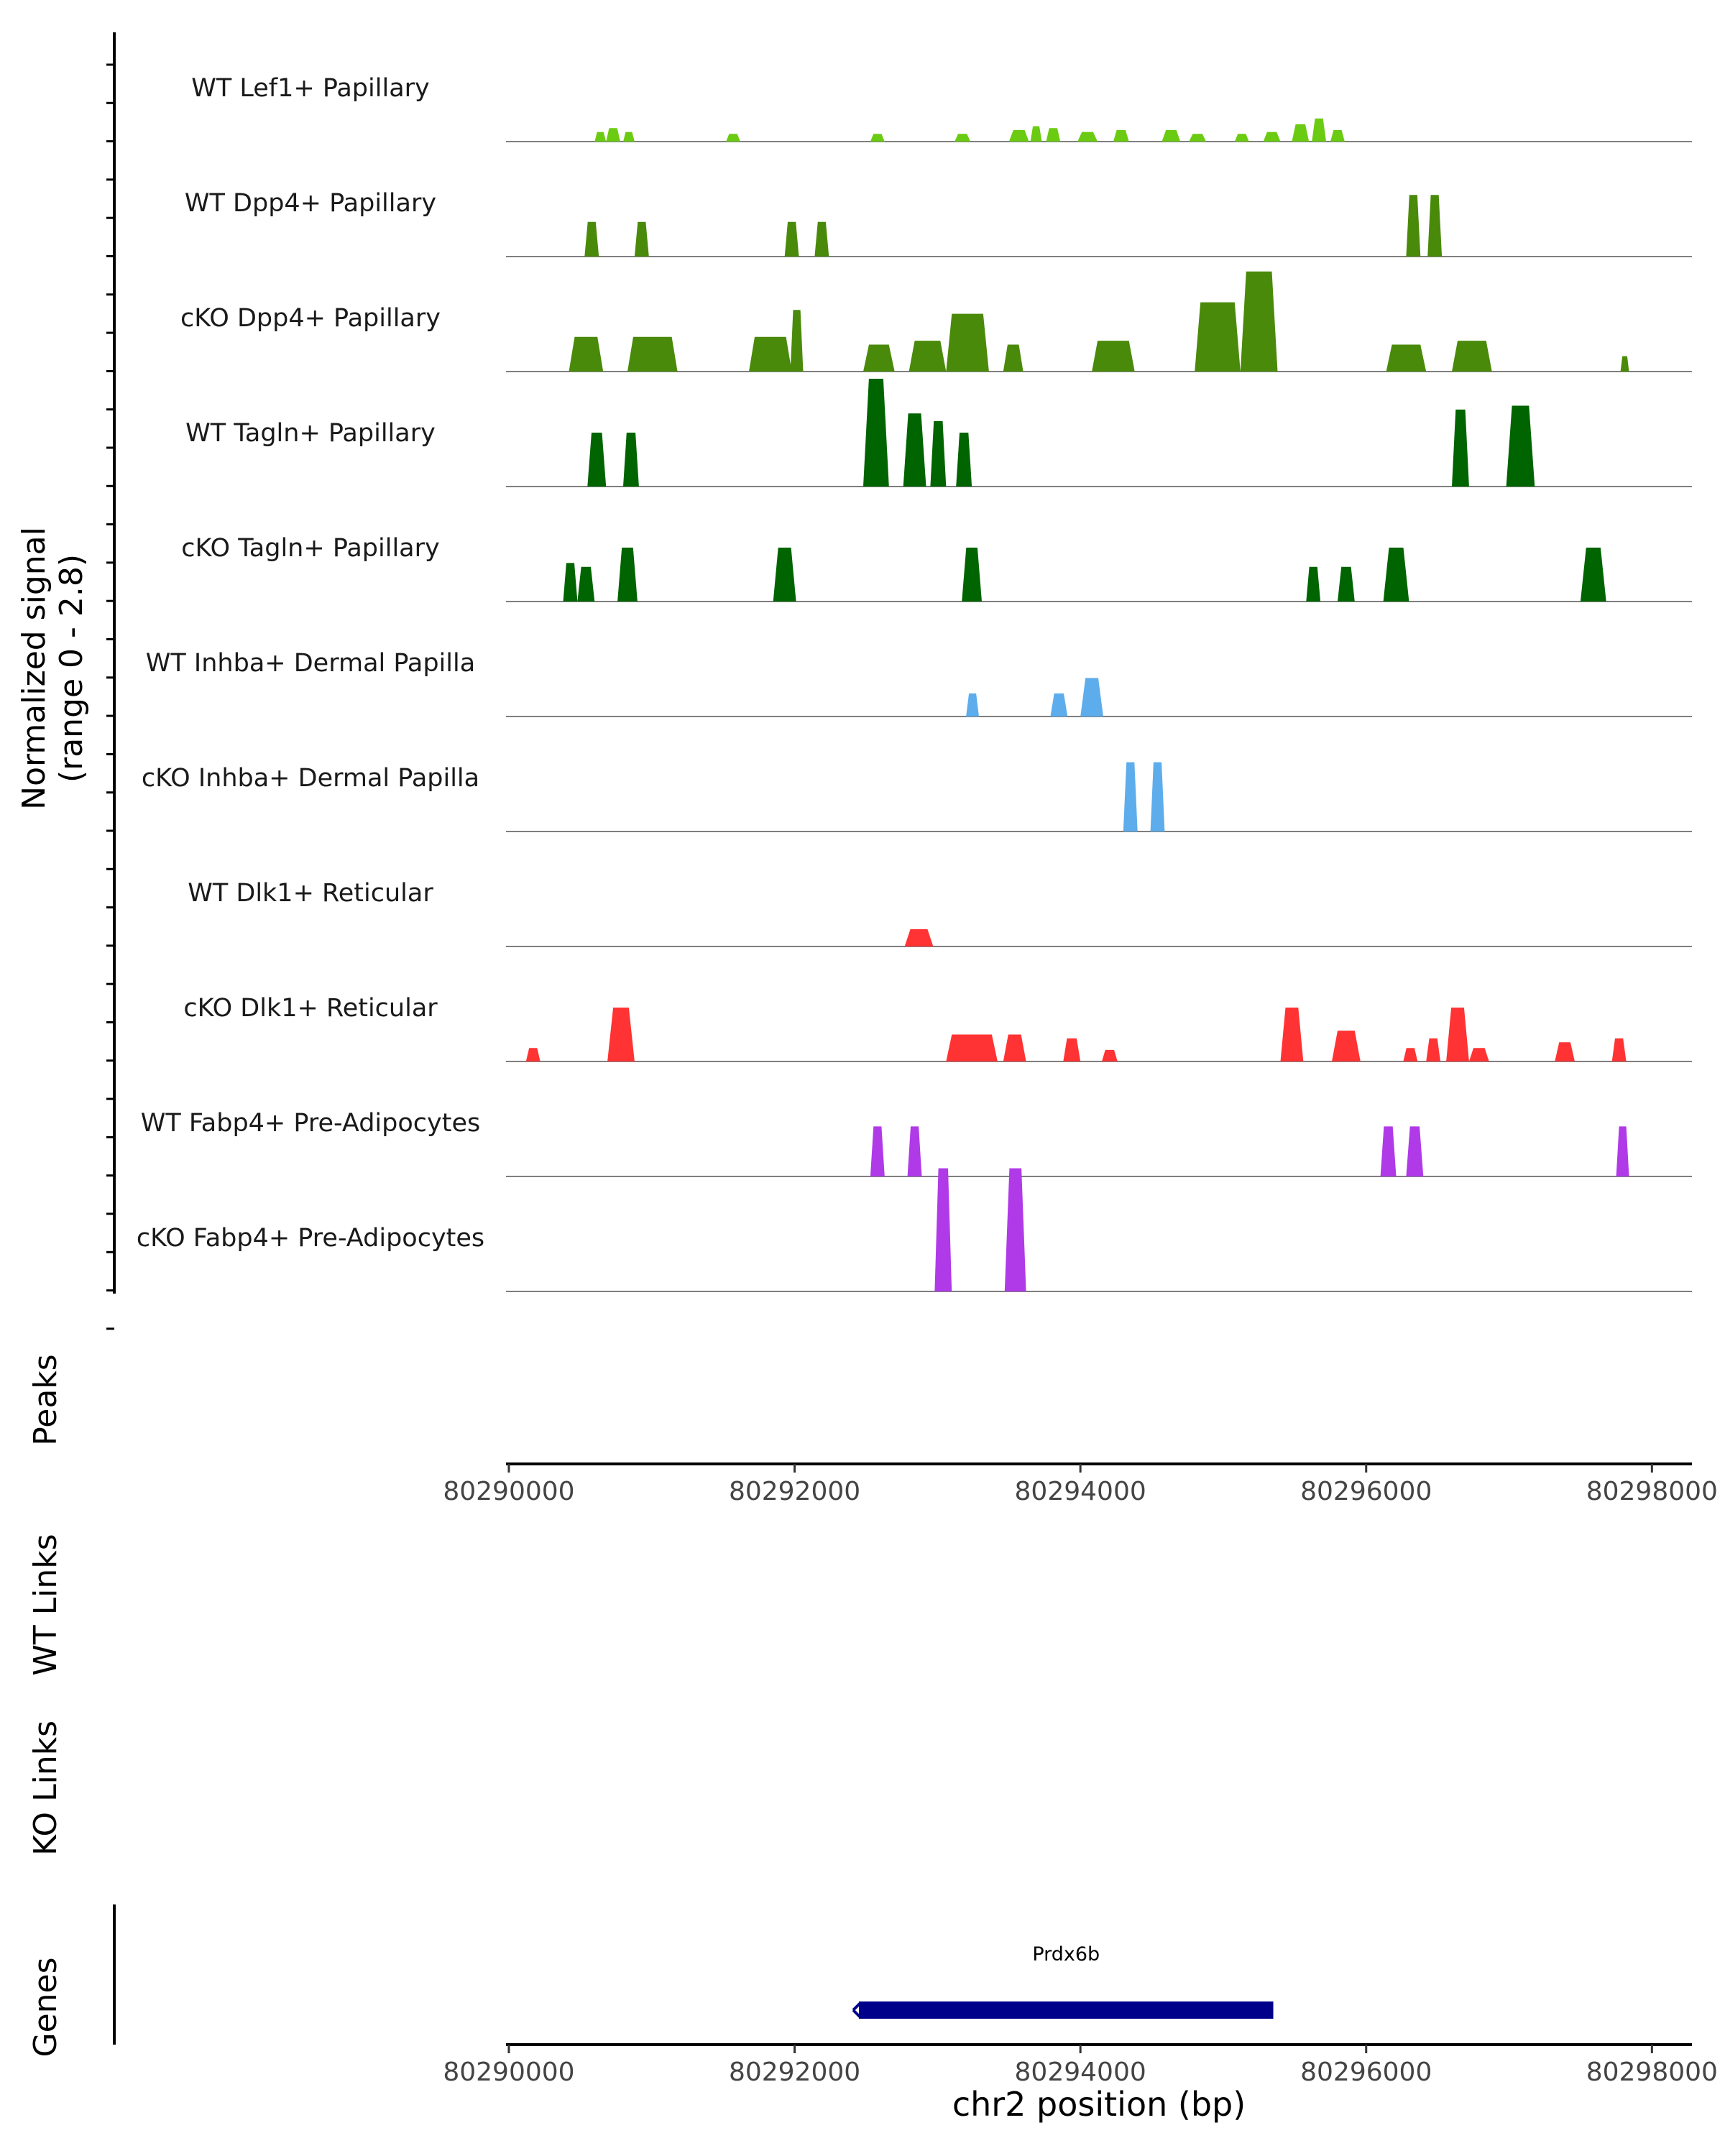 The width and height of the screenshot is (1725, 2156). I want to click on track-4: WT Tagln+ Papillary, so click(938, 433).